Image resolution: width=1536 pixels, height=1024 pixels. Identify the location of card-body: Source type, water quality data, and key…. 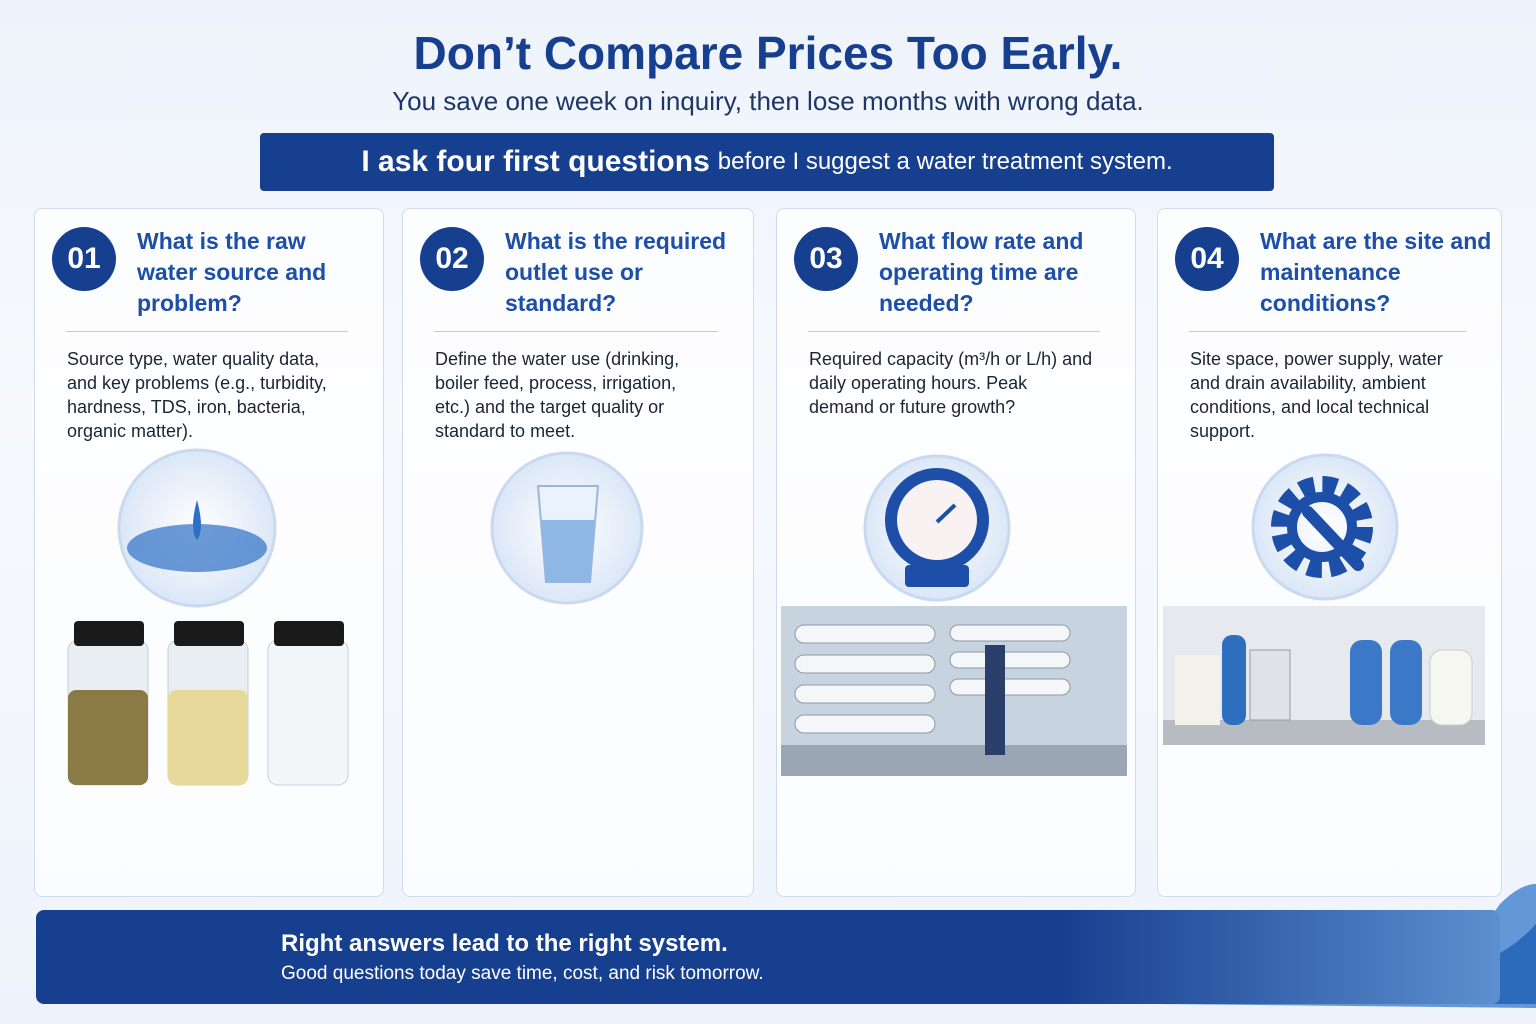
(197, 395).